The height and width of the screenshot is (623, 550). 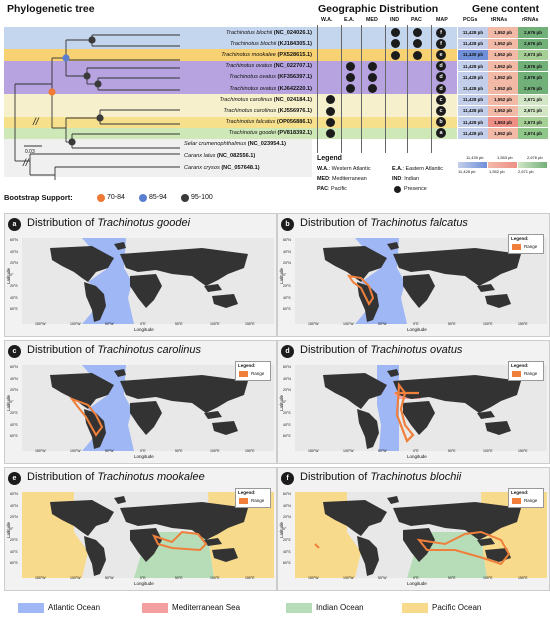 I want to click on legend-wa: W.A.: Western Atlantic, so click(x=344, y=169).